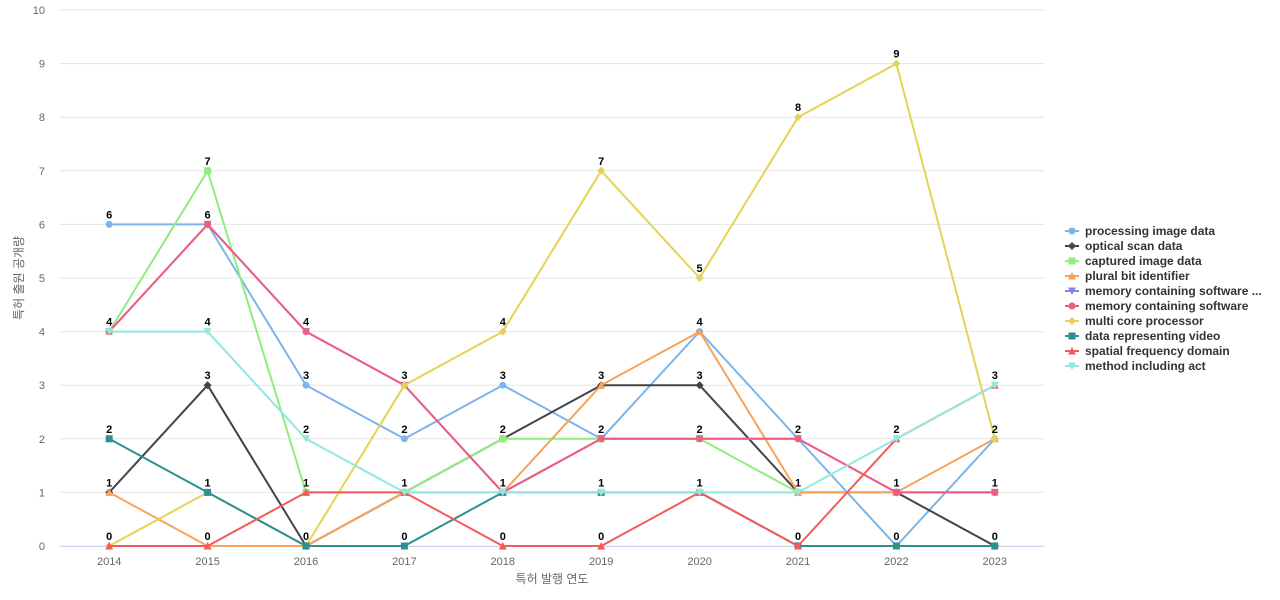 The image size is (1280, 600). Describe the element at coordinates (39, 11) in the screenshot. I see `y-tick-label: 10` at that location.